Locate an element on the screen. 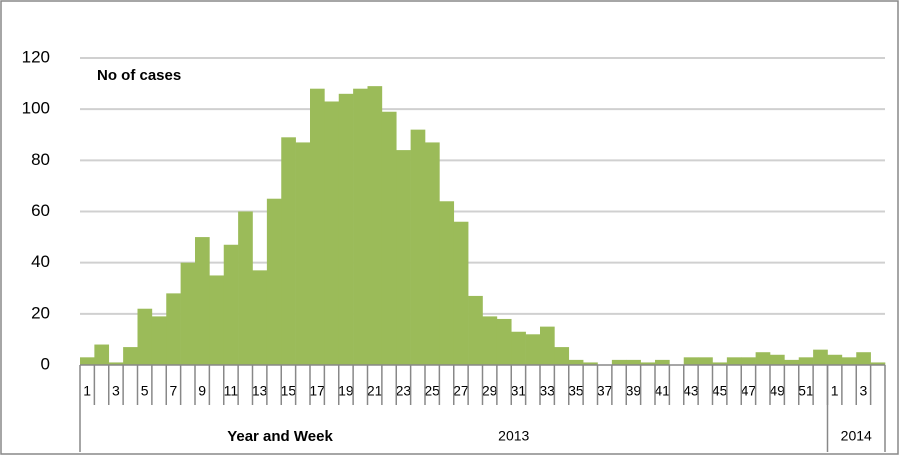 Image resolution: width=899 pixels, height=455 pixels. year-label: 2013 is located at coordinates (513, 436).